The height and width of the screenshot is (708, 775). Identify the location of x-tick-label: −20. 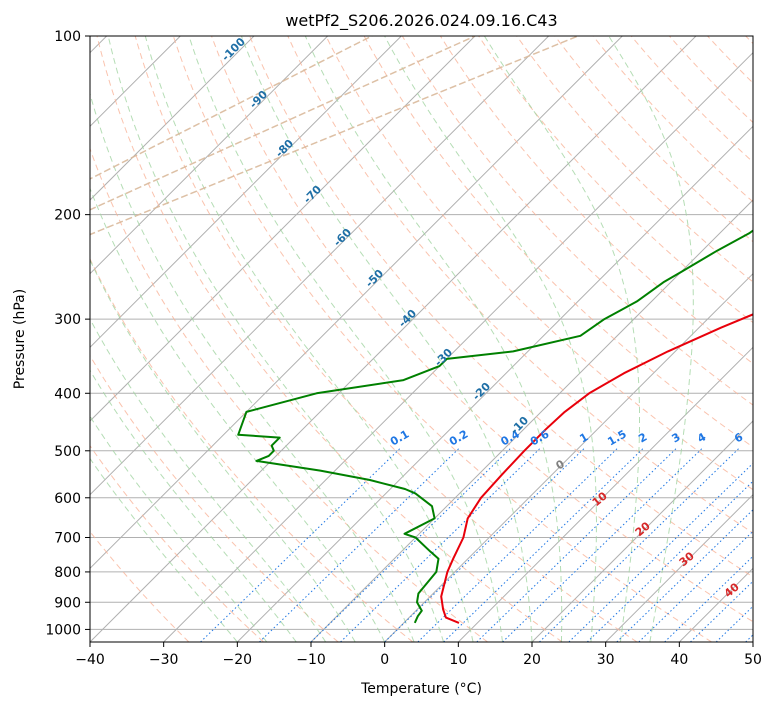
(238, 660).